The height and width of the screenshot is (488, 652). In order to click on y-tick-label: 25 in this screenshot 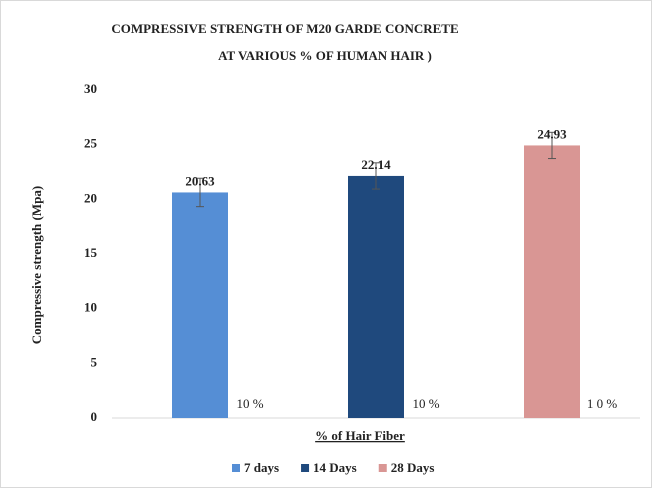, I will do `click(91, 143)`.